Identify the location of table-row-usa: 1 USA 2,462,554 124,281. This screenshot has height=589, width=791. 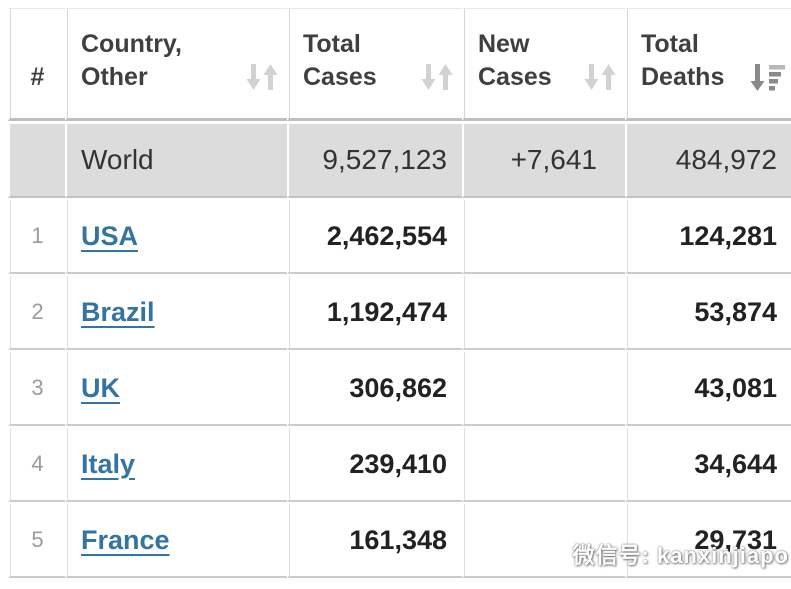
(399, 236).